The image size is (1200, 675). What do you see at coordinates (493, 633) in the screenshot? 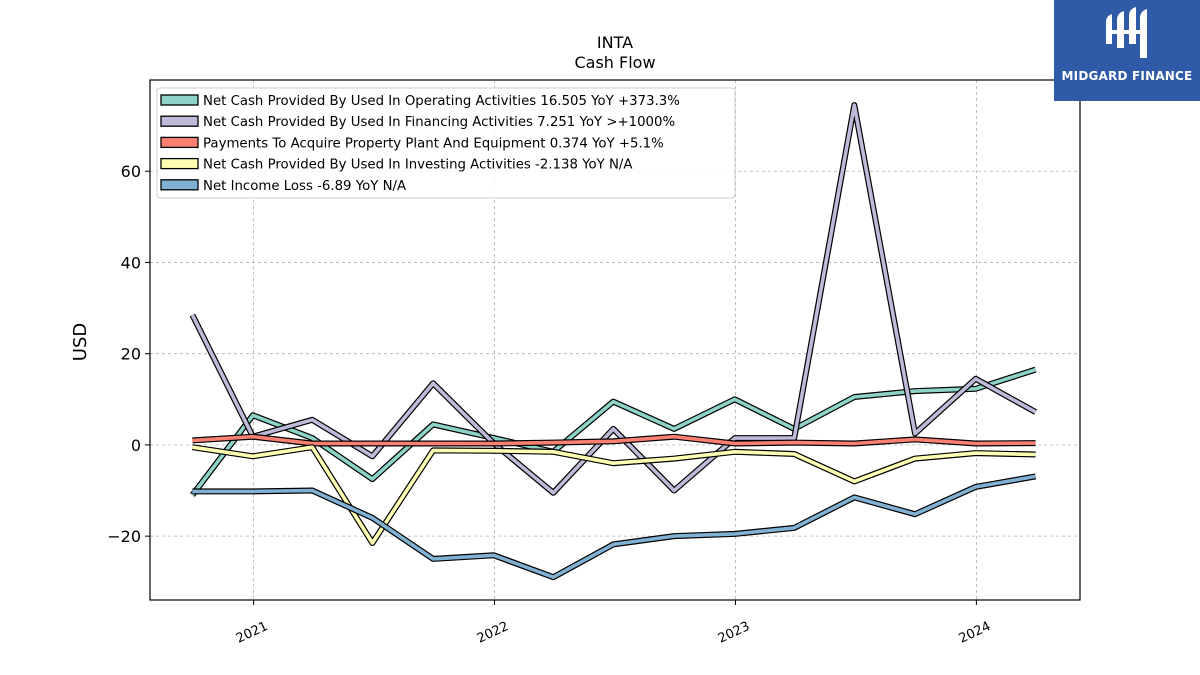
I see `x-tick-label: 2022` at bounding box center [493, 633].